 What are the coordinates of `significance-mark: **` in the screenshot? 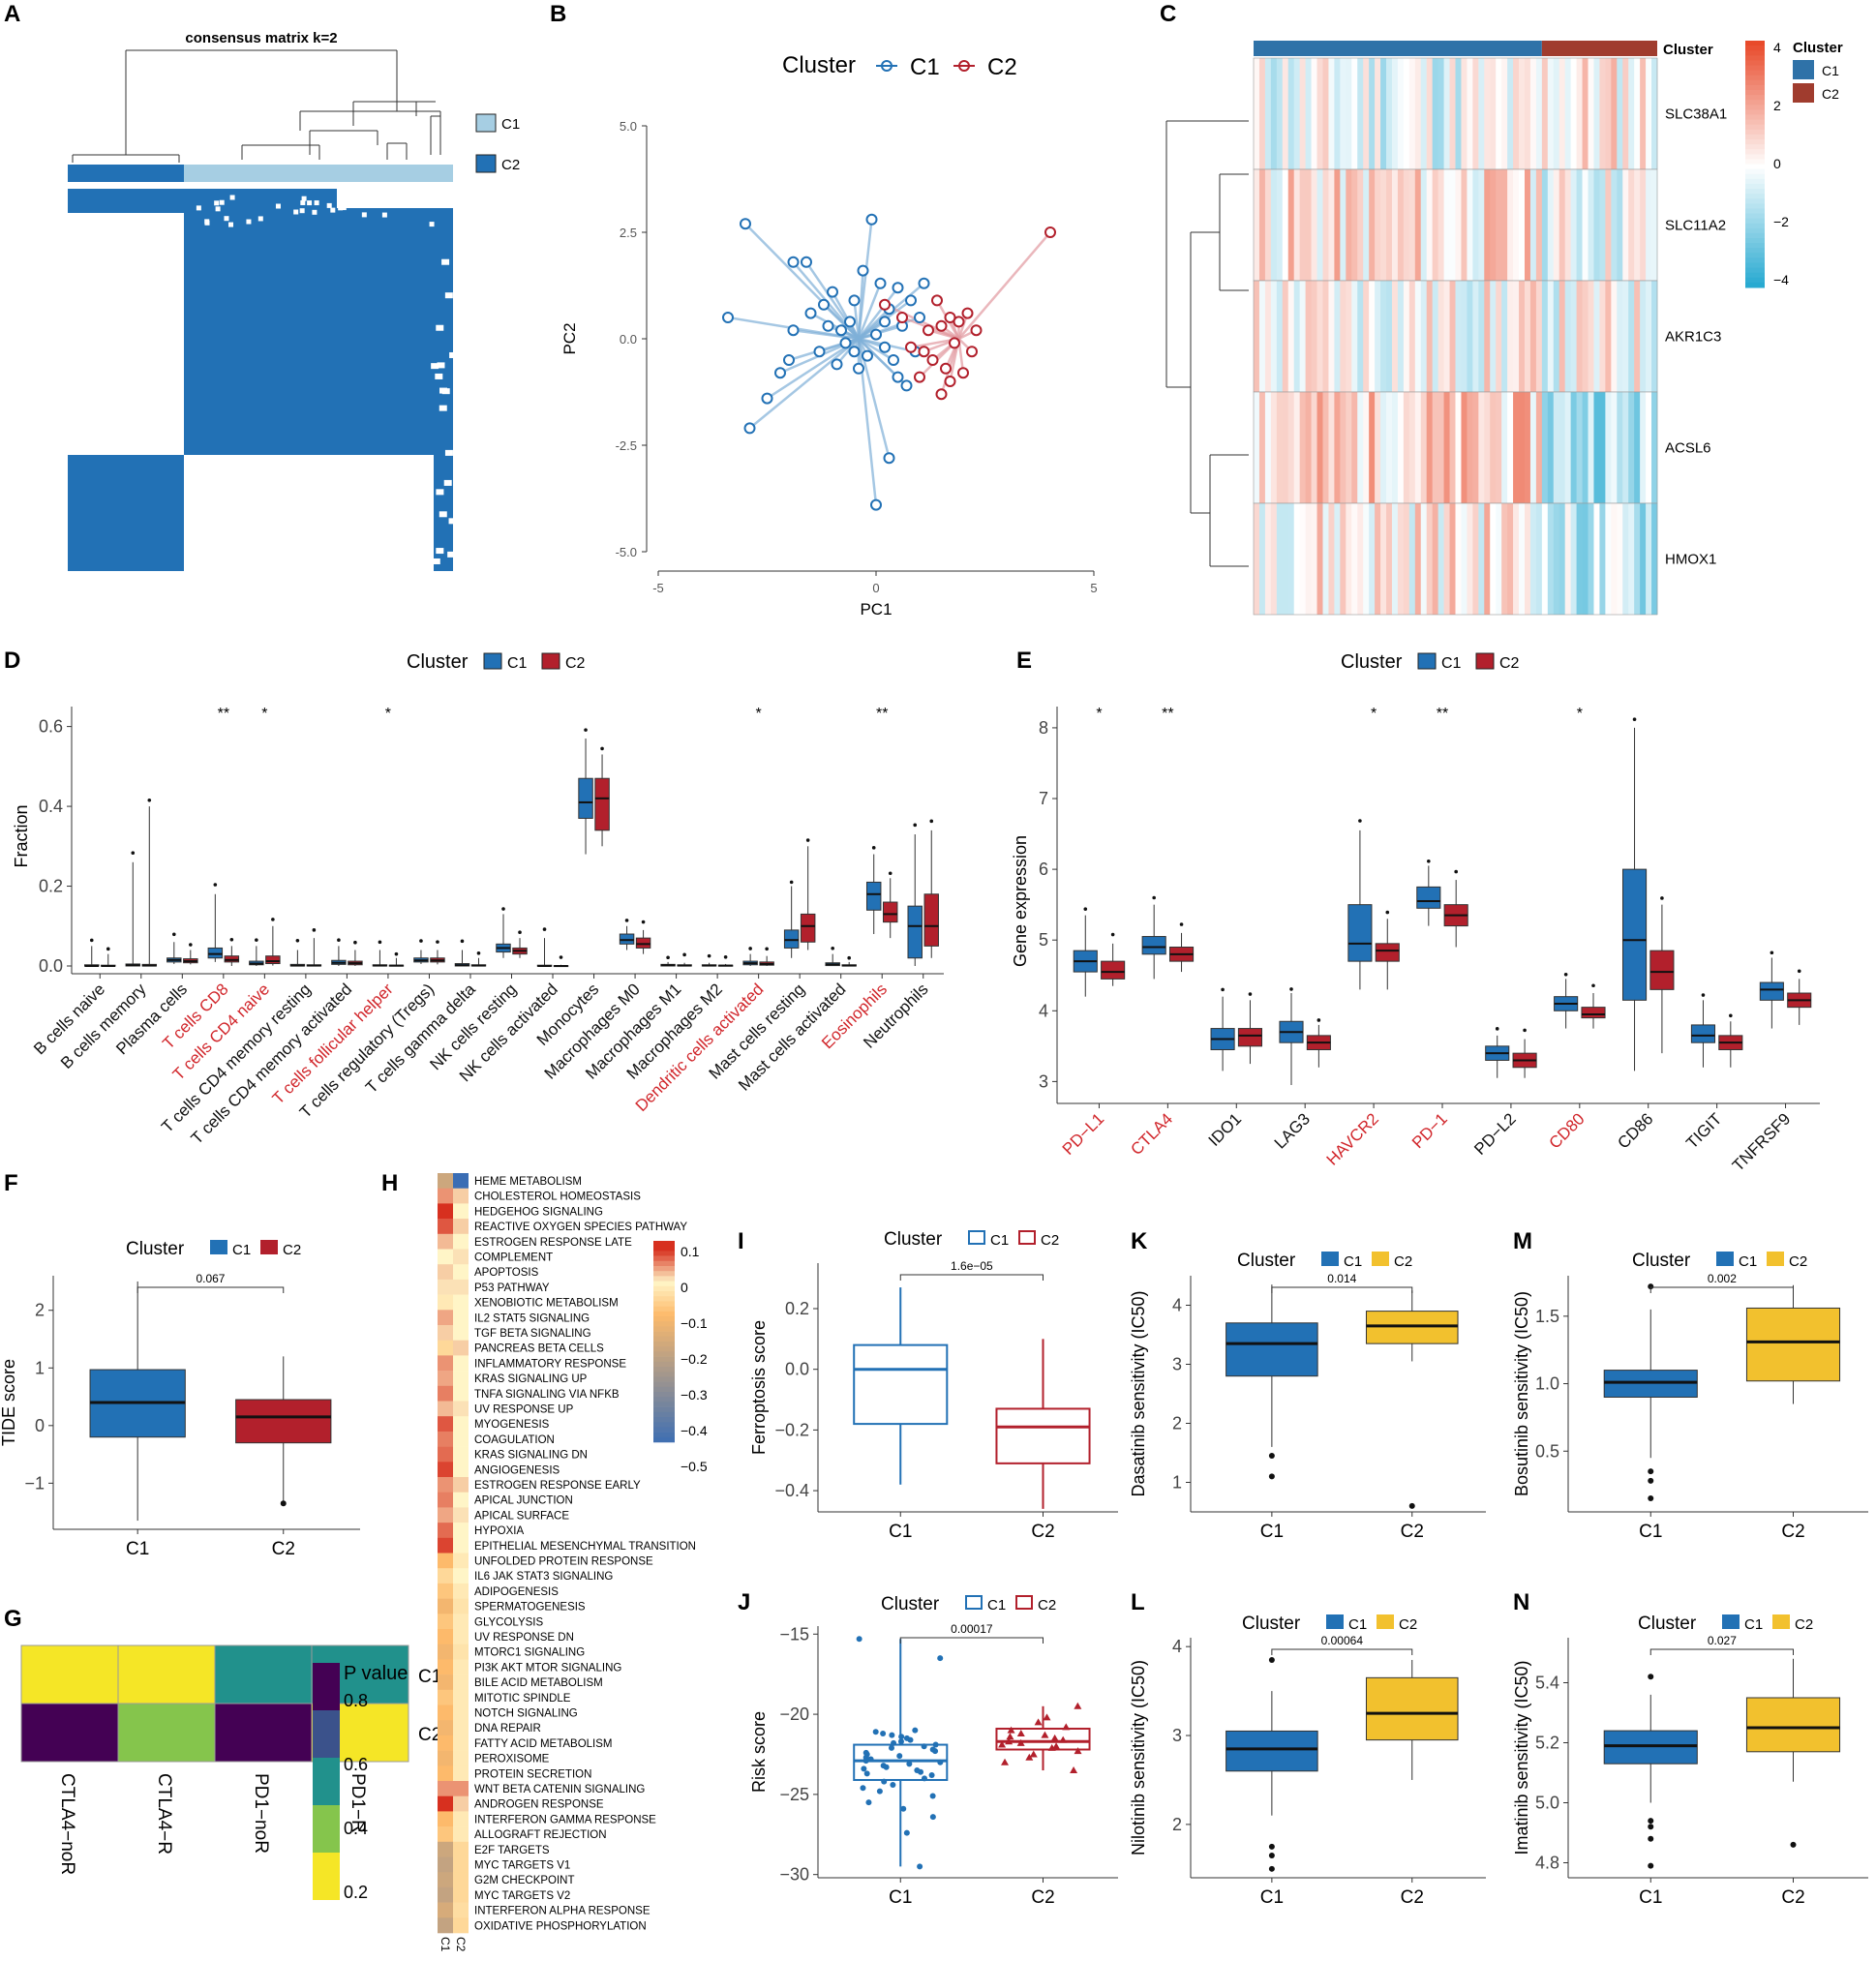 It's located at (1442, 714).